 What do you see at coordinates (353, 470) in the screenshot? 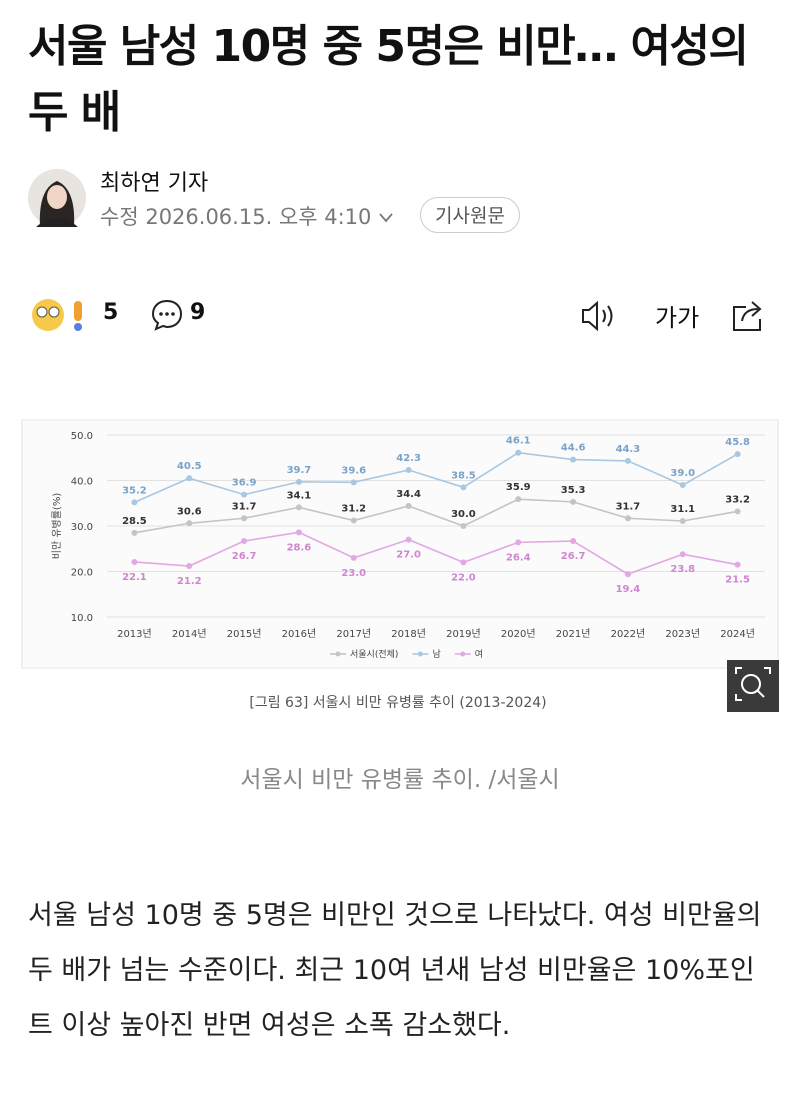
I see `value-label: 39.6` at bounding box center [353, 470].